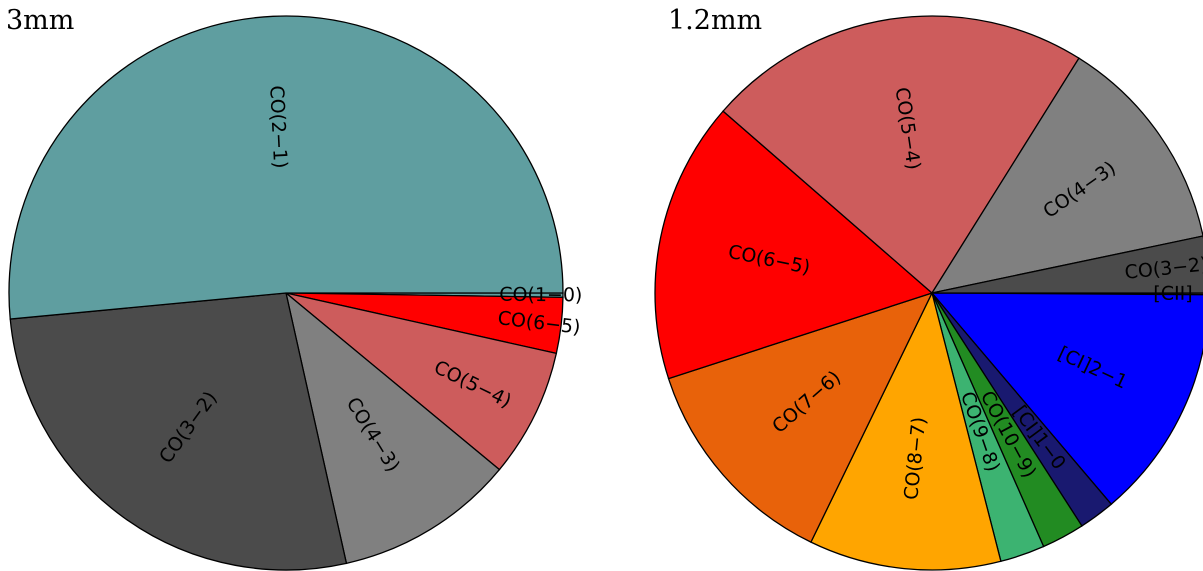 The image size is (1203, 571). Describe the element at coordinates (540, 295) in the screenshot. I see `slice-label-co-1-0: CO(1−0)` at that location.